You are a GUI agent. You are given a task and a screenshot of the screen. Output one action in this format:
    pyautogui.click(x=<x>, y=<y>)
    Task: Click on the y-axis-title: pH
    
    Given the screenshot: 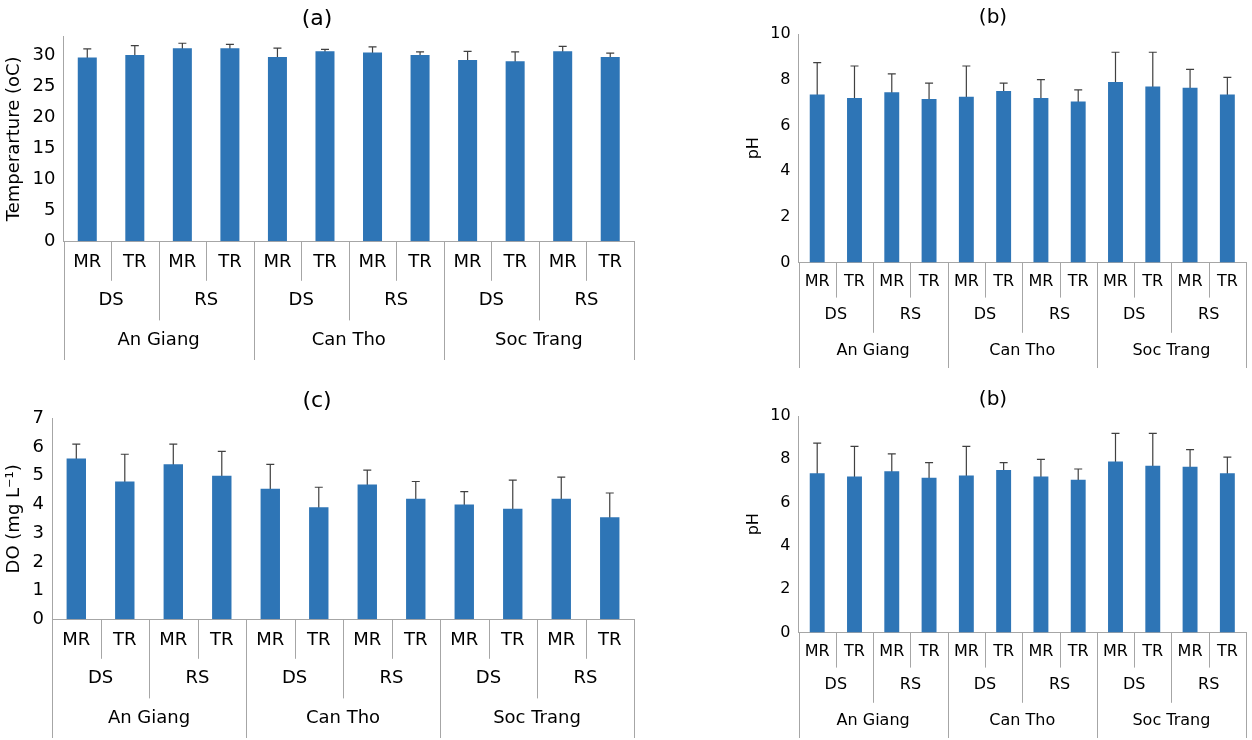 What is the action you would take?
    pyautogui.click(x=752, y=148)
    